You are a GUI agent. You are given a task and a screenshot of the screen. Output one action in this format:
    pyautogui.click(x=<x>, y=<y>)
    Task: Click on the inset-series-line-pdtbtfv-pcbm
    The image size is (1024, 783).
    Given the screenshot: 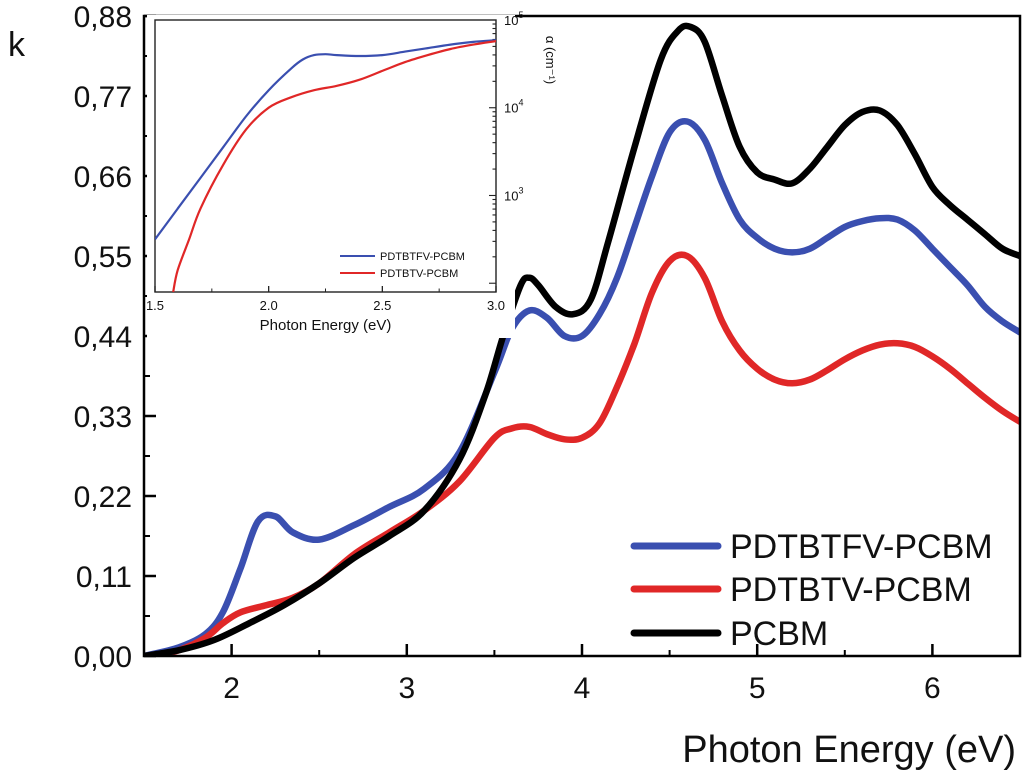 What is the action you would take?
    pyautogui.click(x=325, y=140)
    